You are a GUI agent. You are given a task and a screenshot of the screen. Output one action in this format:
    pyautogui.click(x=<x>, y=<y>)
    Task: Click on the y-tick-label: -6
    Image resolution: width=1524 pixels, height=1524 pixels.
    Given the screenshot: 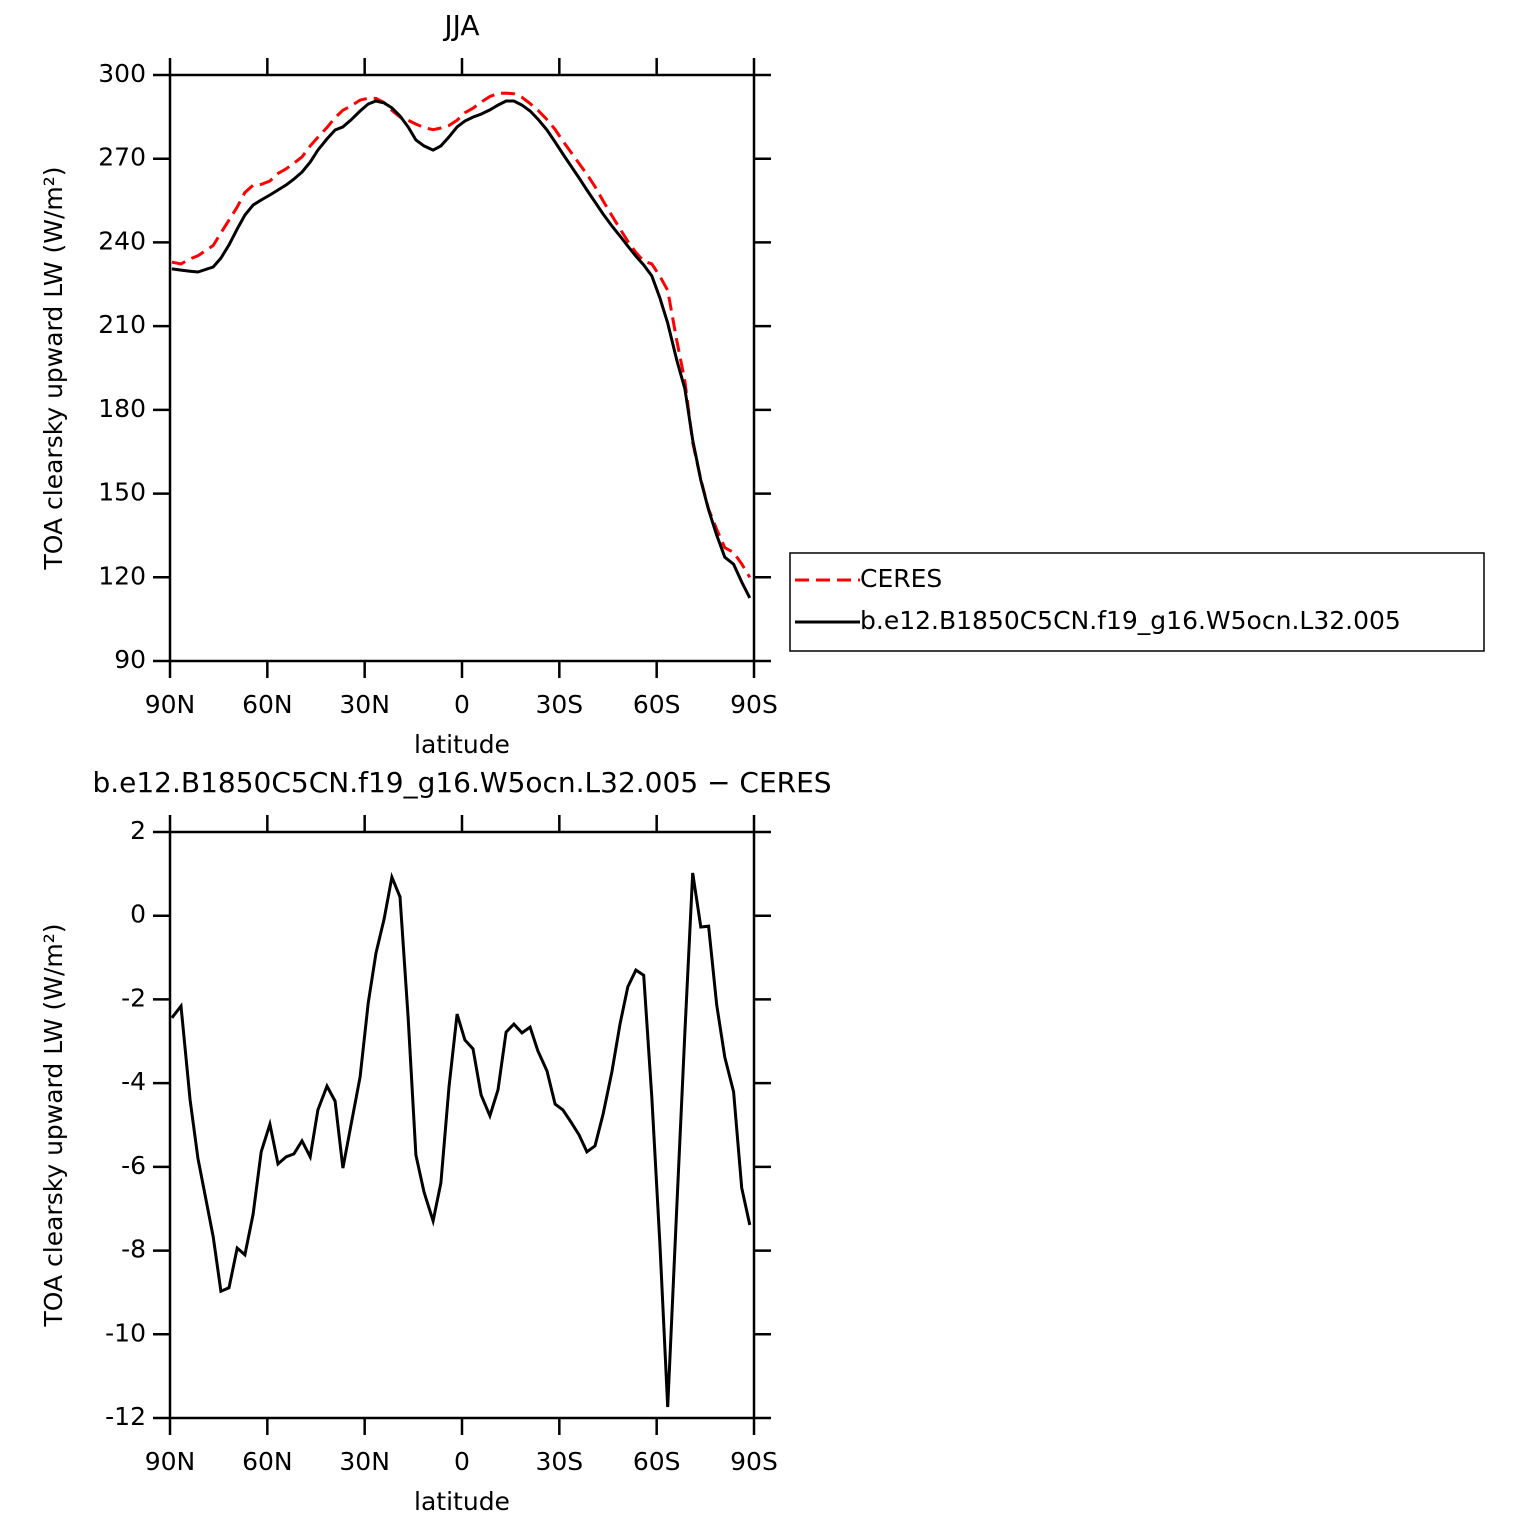 What is the action you would take?
    pyautogui.click(x=133, y=1165)
    